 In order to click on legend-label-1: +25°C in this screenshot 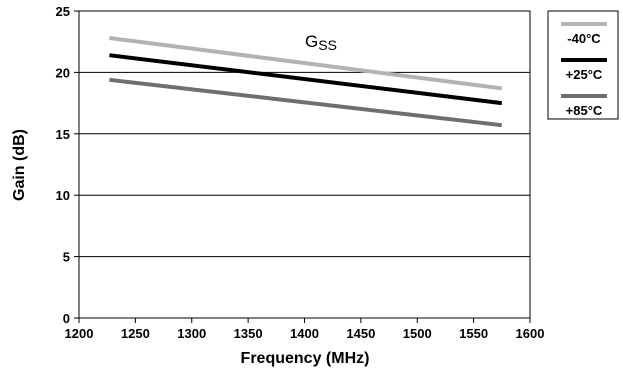, I will do `click(584, 74)`.